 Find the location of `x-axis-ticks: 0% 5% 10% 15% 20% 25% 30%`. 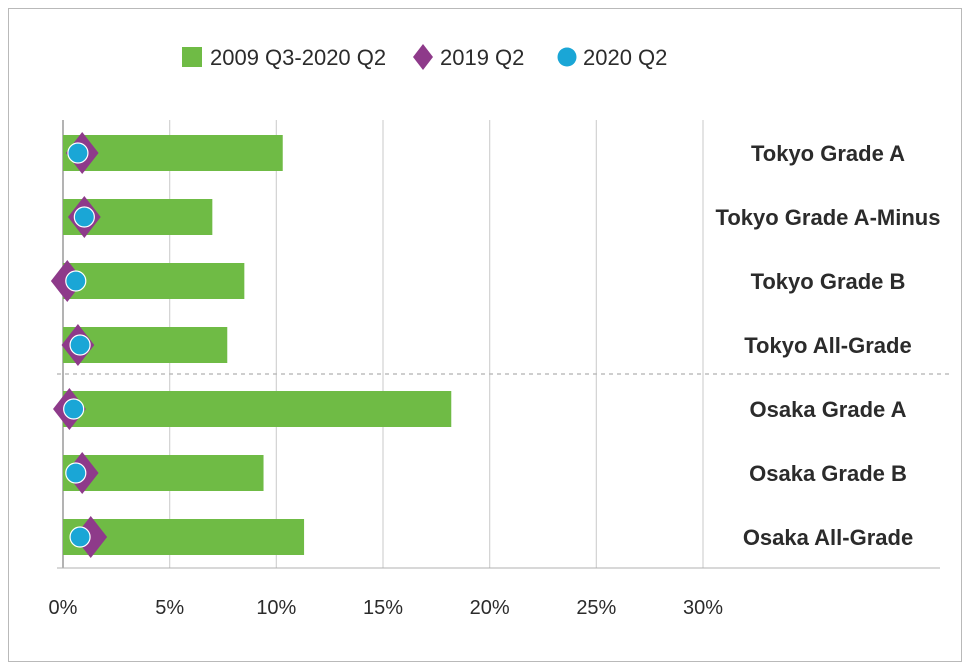

x-axis-ticks: 0% 5% 10% 15% 20% 25% 30% is located at coordinates (386, 608).